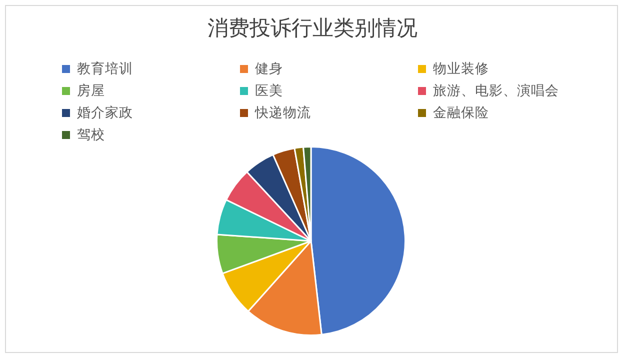 The width and height of the screenshot is (625, 359). What do you see at coordinates (105, 113) in the screenshot?
I see `legend-label: 婚介家政` at bounding box center [105, 113].